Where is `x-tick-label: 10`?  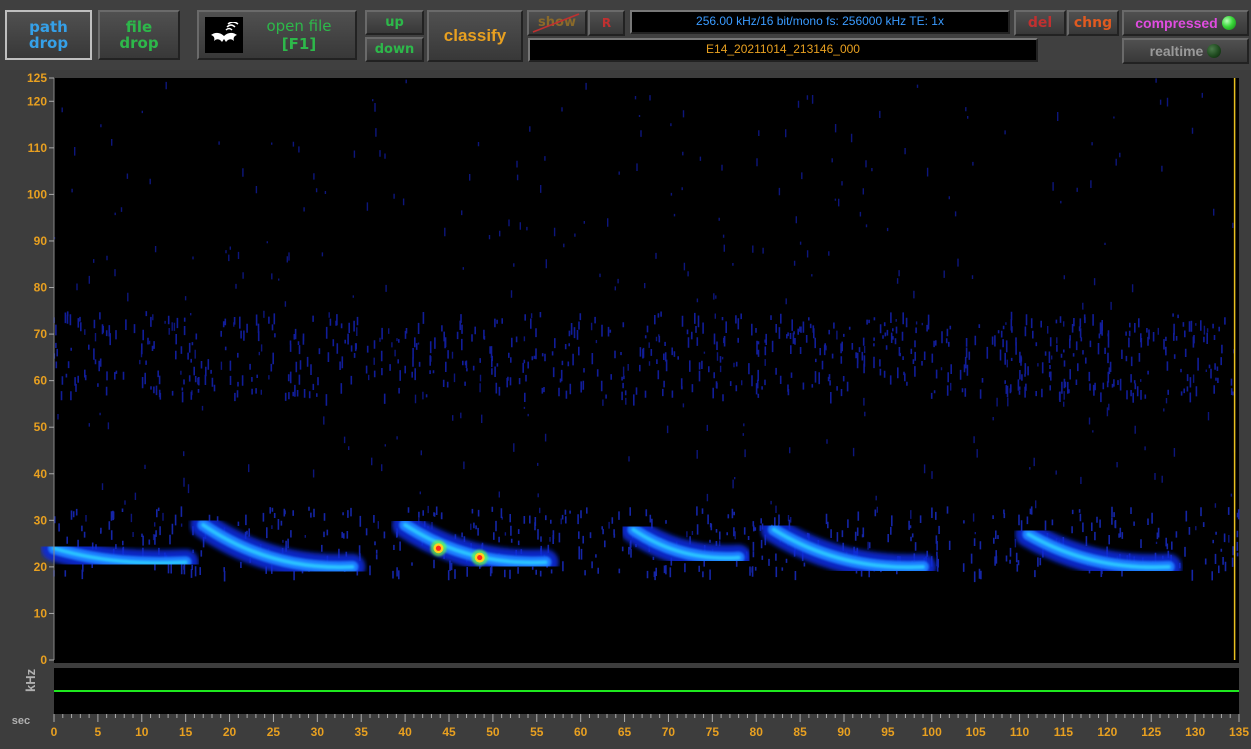 x-tick-label: 10 is located at coordinates (142, 732).